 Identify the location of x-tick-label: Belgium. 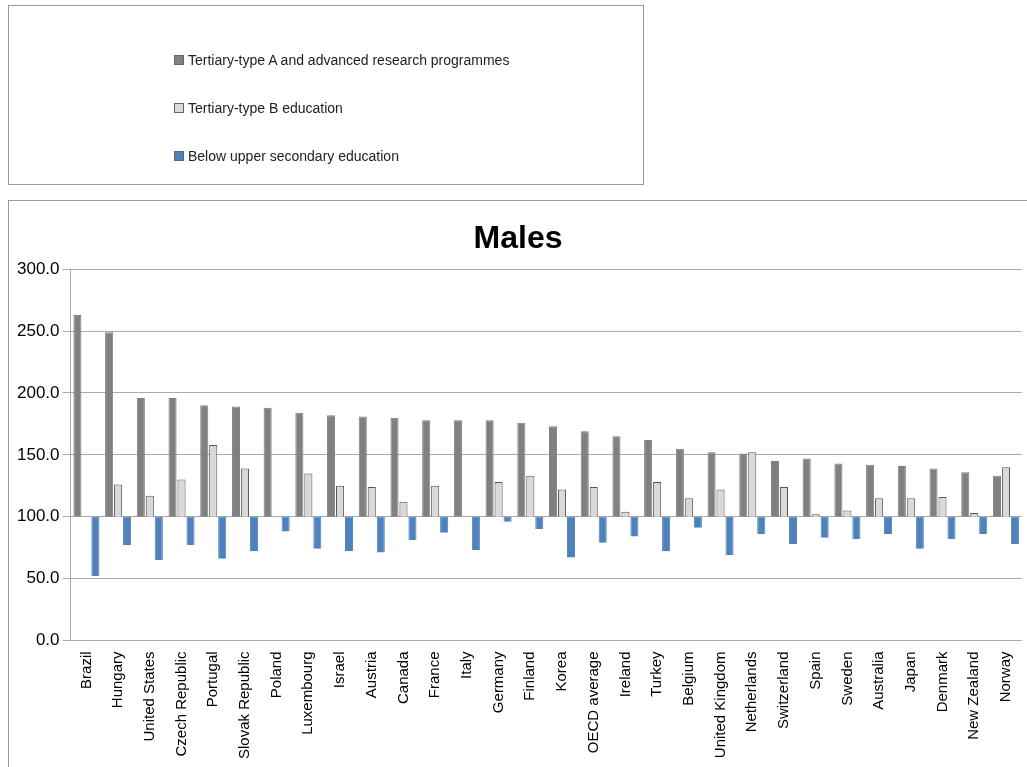
(687, 678).